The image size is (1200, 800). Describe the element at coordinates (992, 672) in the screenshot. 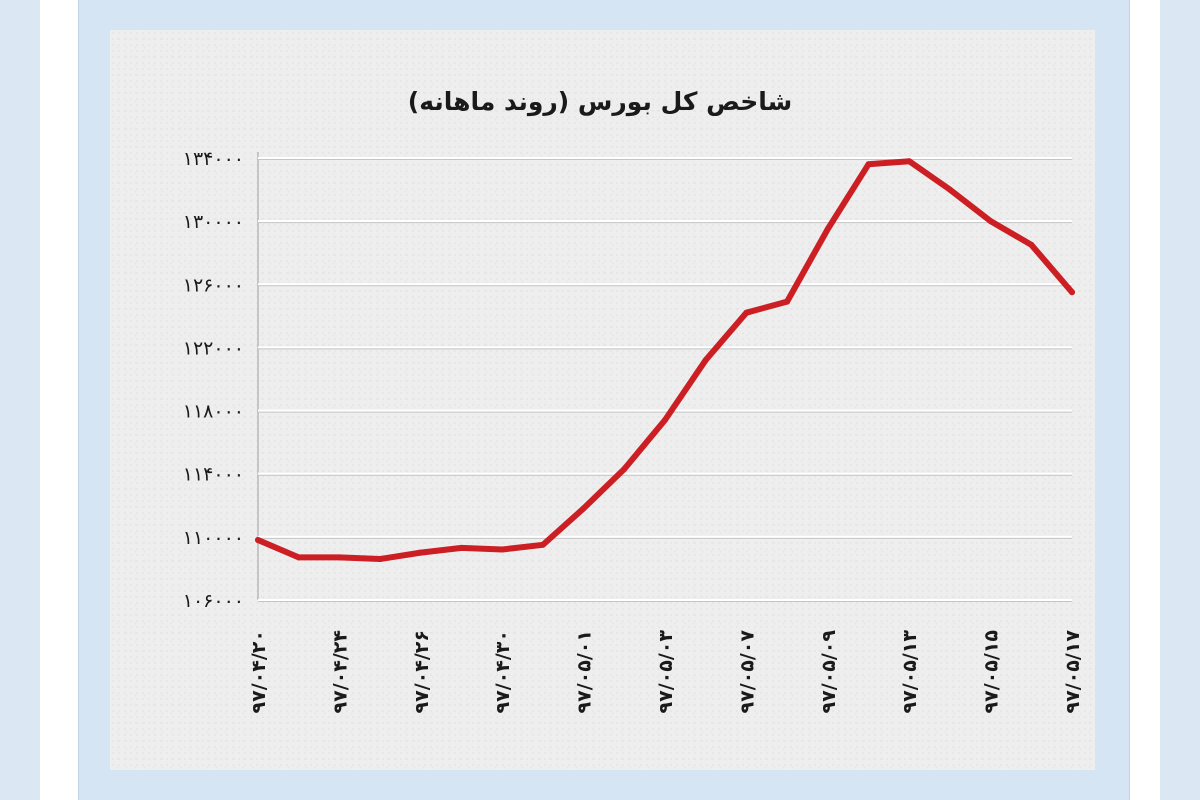

I see `x-tick-label: ۹۷/۰۵/۱۵` at that location.